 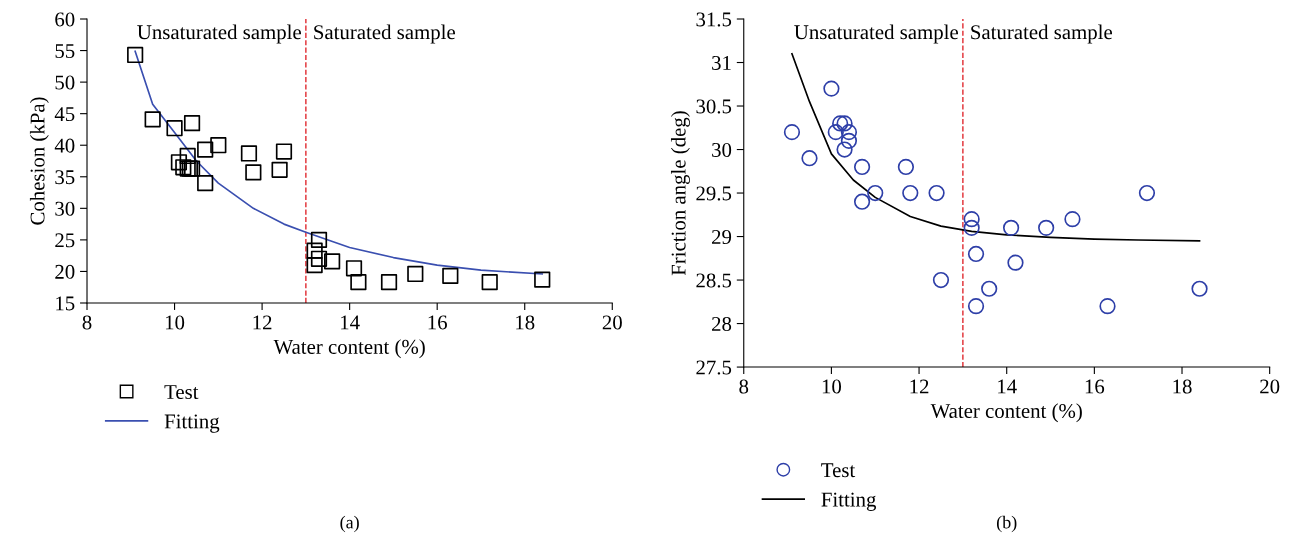 I want to click on y-tick-label: 28.5, so click(x=714, y=280).